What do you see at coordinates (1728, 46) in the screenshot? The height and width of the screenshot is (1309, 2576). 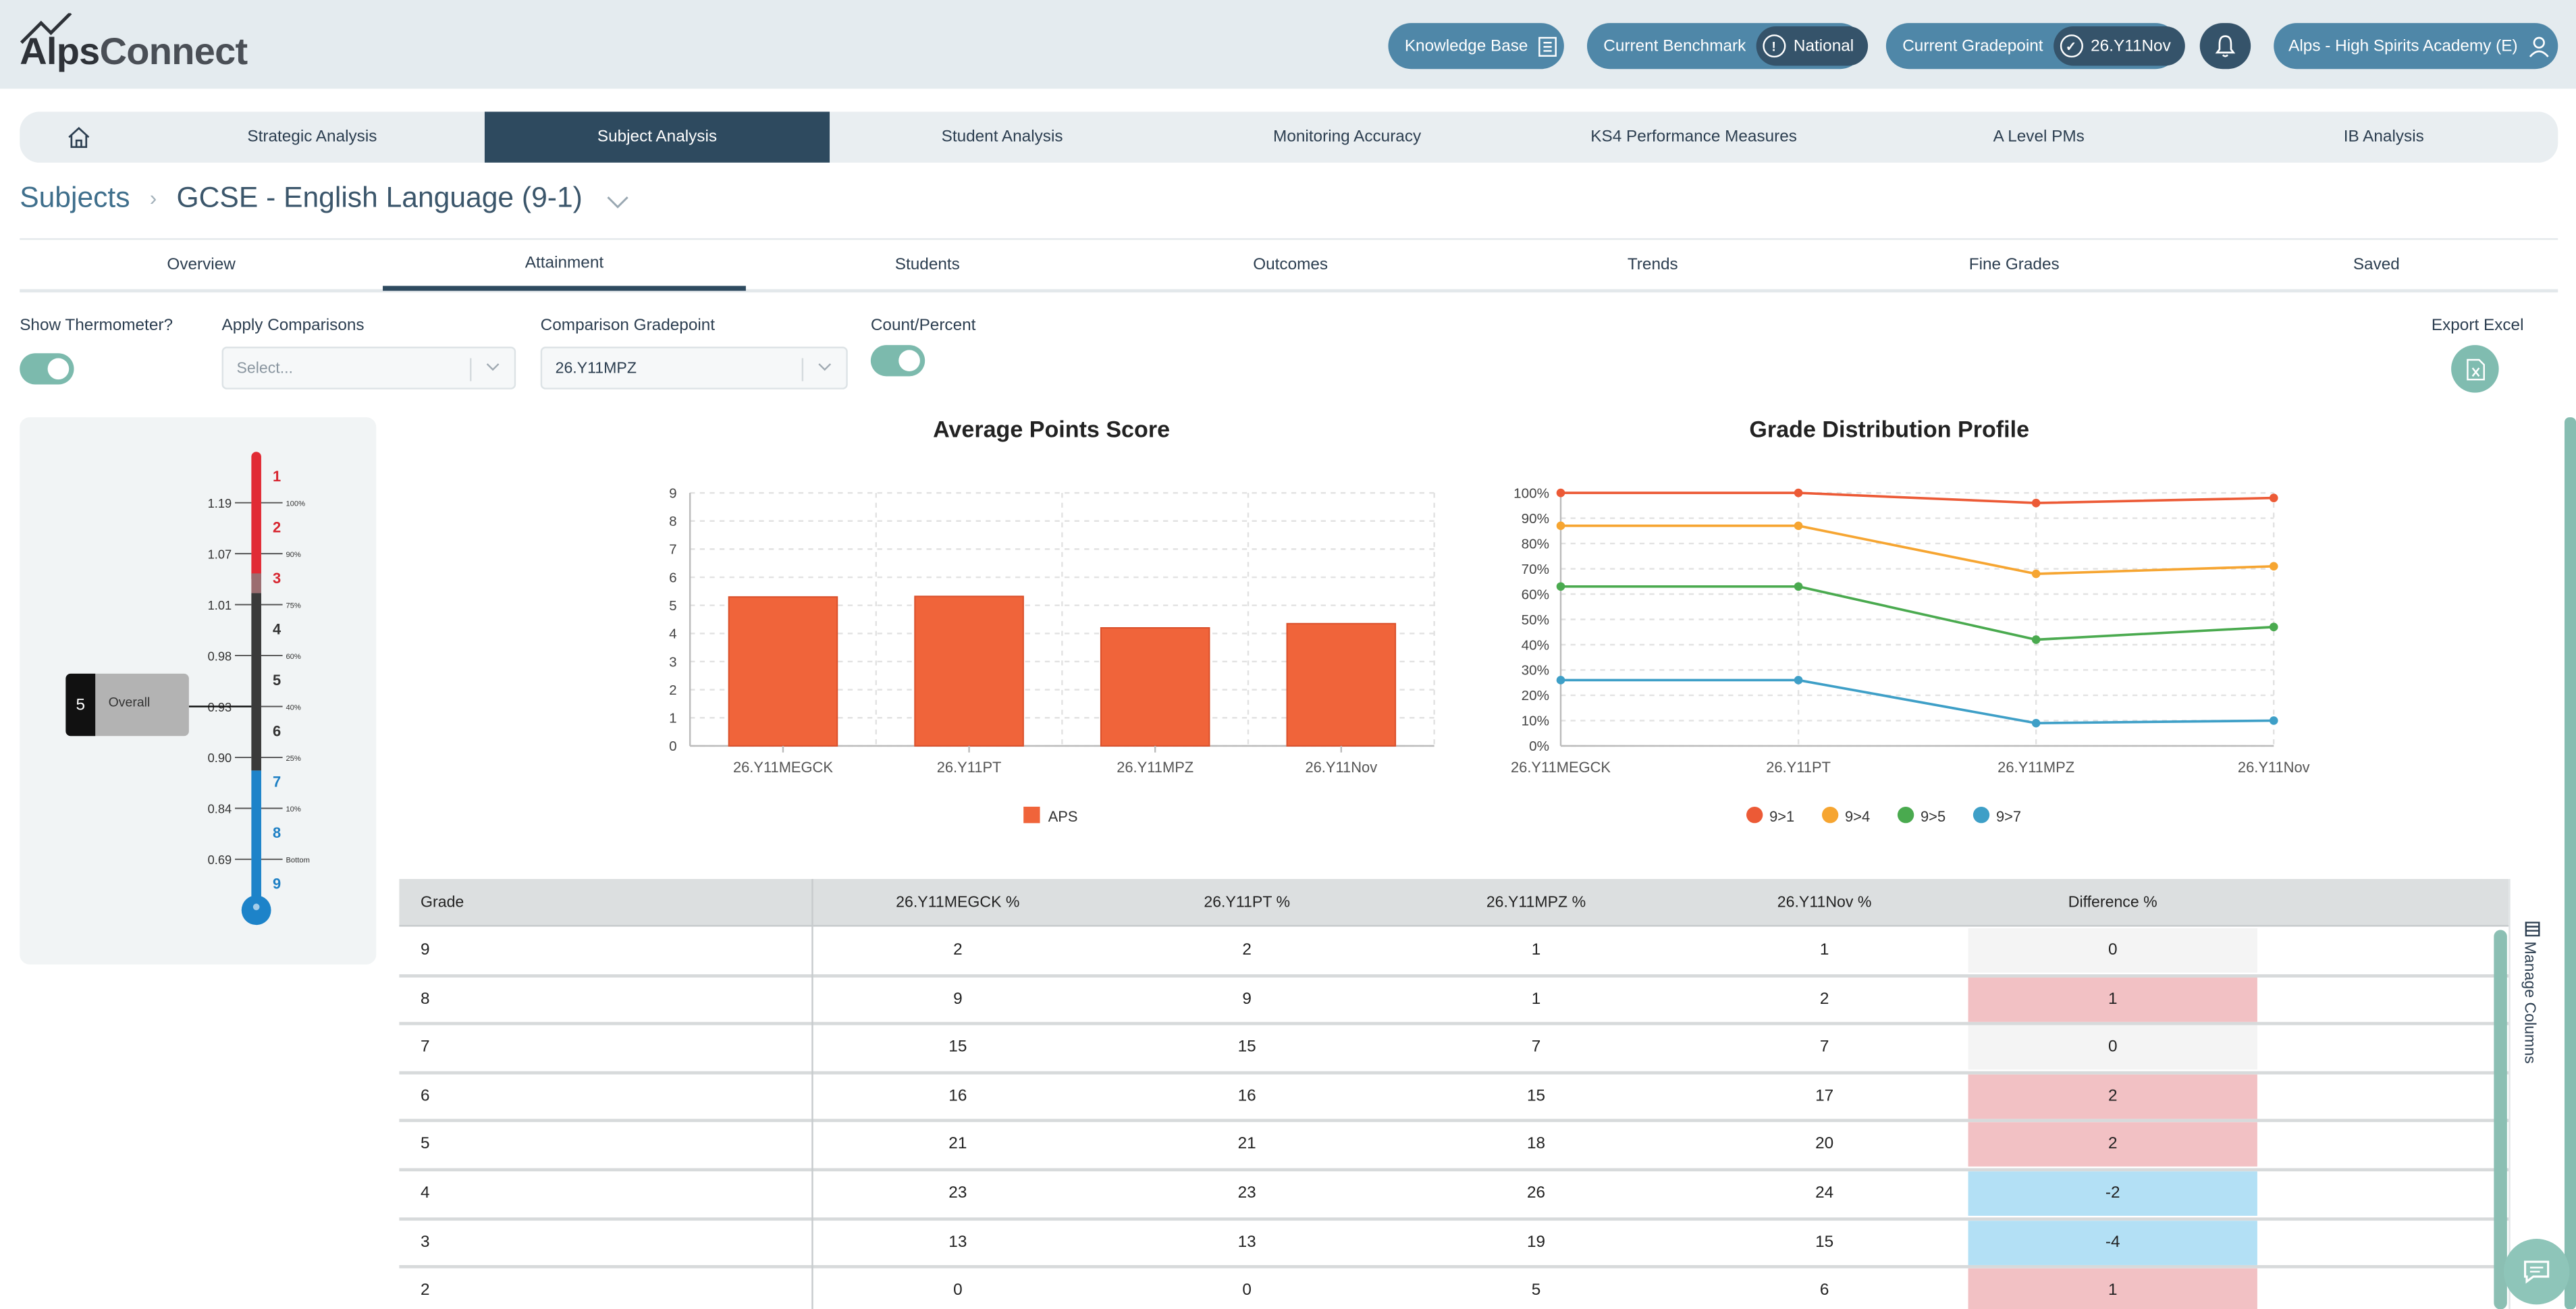 I see `benchmark-pill: Current Benchmark ! National` at bounding box center [1728, 46].